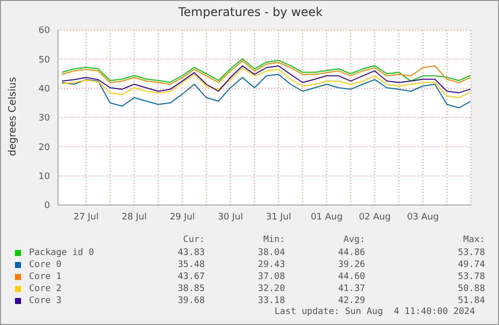 The width and height of the screenshot is (499, 325). What do you see at coordinates (45, 277) in the screenshot?
I see `legend-label: Core 1` at bounding box center [45, 277].